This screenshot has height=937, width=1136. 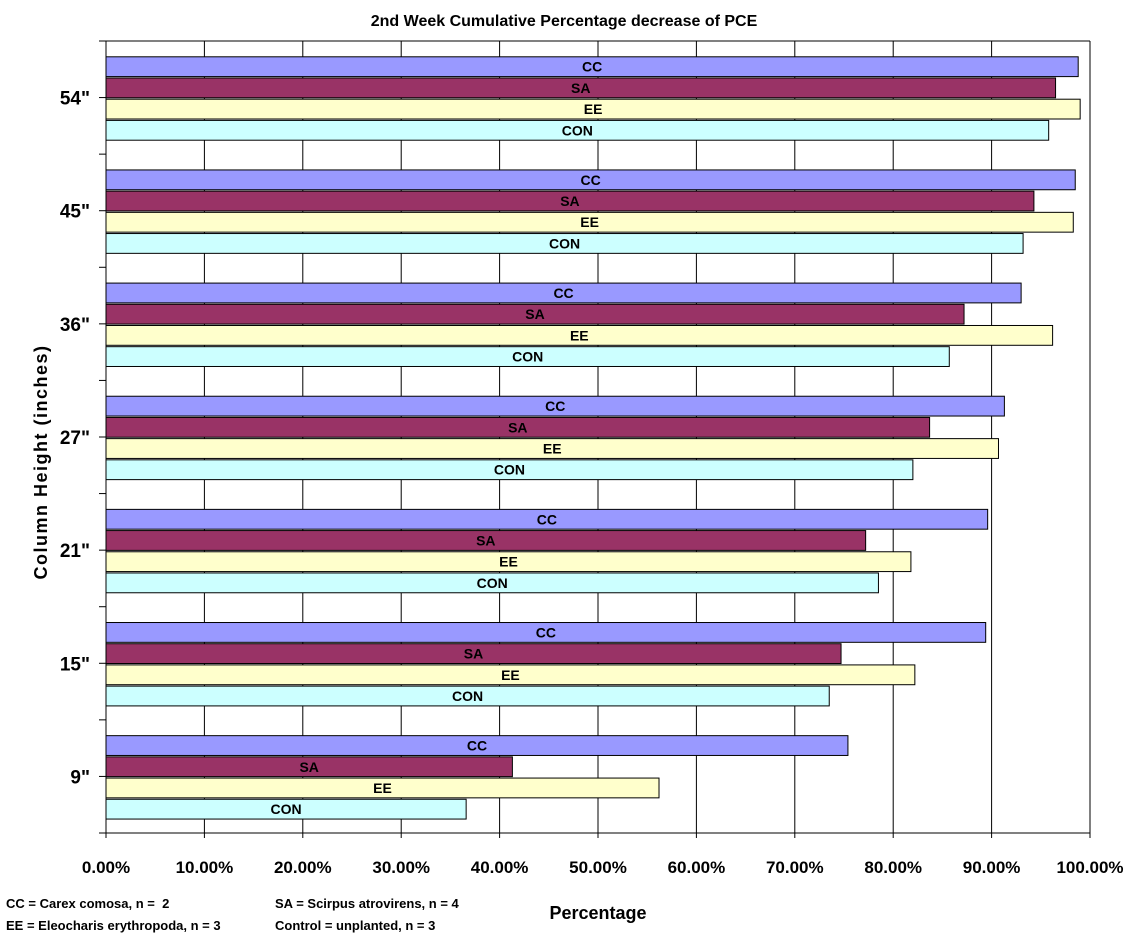 What do you see at coordinates (88, 903) in the screenshot?
I see `legend-note-cc: CC = Carex comosa, n = 2` at bounding box center [88, 903].